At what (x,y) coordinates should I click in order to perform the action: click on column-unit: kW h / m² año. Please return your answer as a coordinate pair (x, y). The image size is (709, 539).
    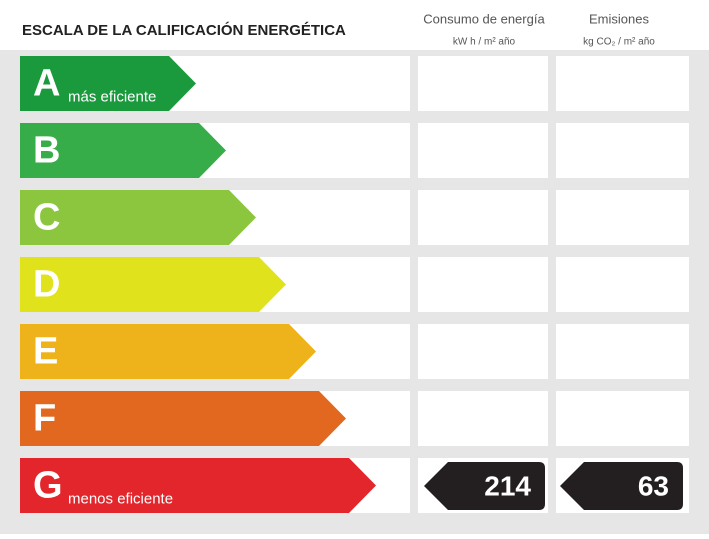
    Looking at the image, I should click on (484, 42).